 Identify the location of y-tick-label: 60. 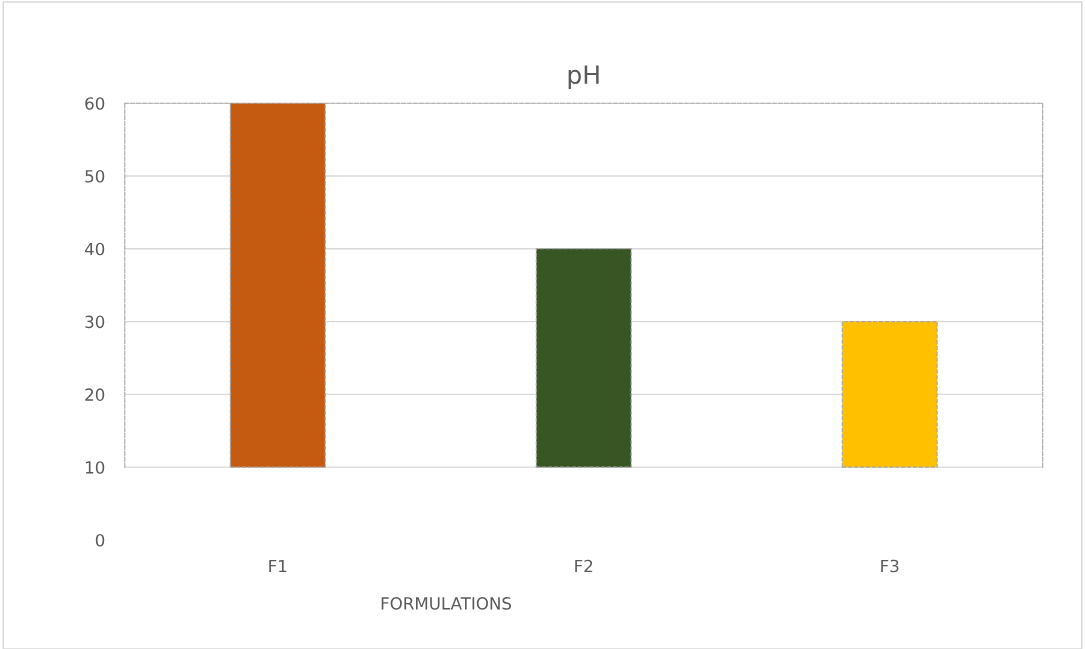
(95, 103).